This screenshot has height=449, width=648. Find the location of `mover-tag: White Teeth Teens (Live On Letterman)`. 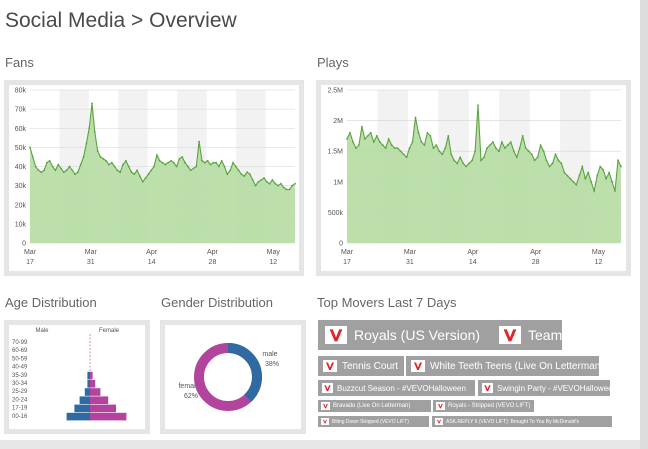

mover-tag: White Teeth Teens (Live On Letterman) is located at coordinates (502, 366).